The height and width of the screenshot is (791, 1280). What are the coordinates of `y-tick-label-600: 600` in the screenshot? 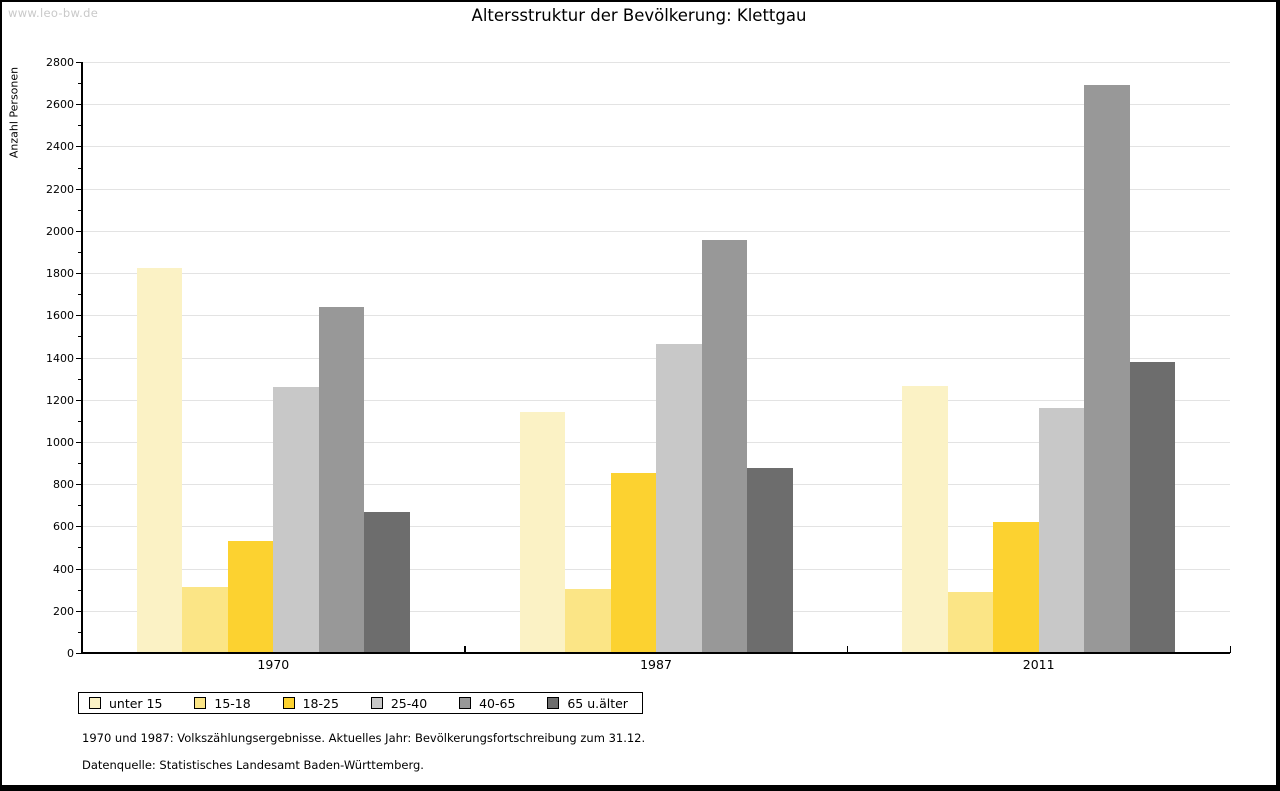 It's located at (63, 527).